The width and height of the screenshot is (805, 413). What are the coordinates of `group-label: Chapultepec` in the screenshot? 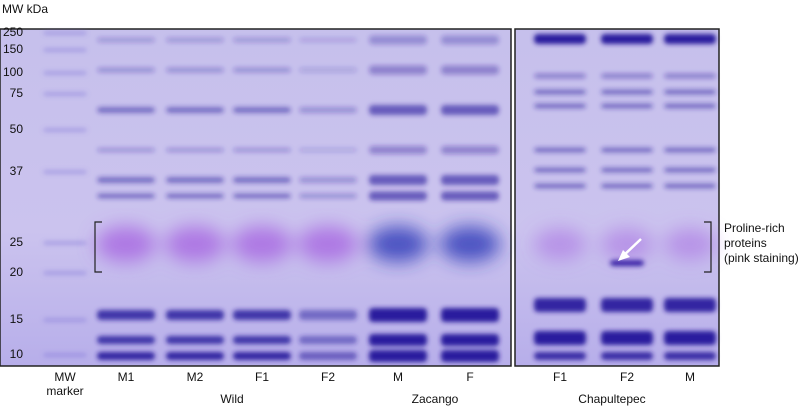 It's located at (611, 399).